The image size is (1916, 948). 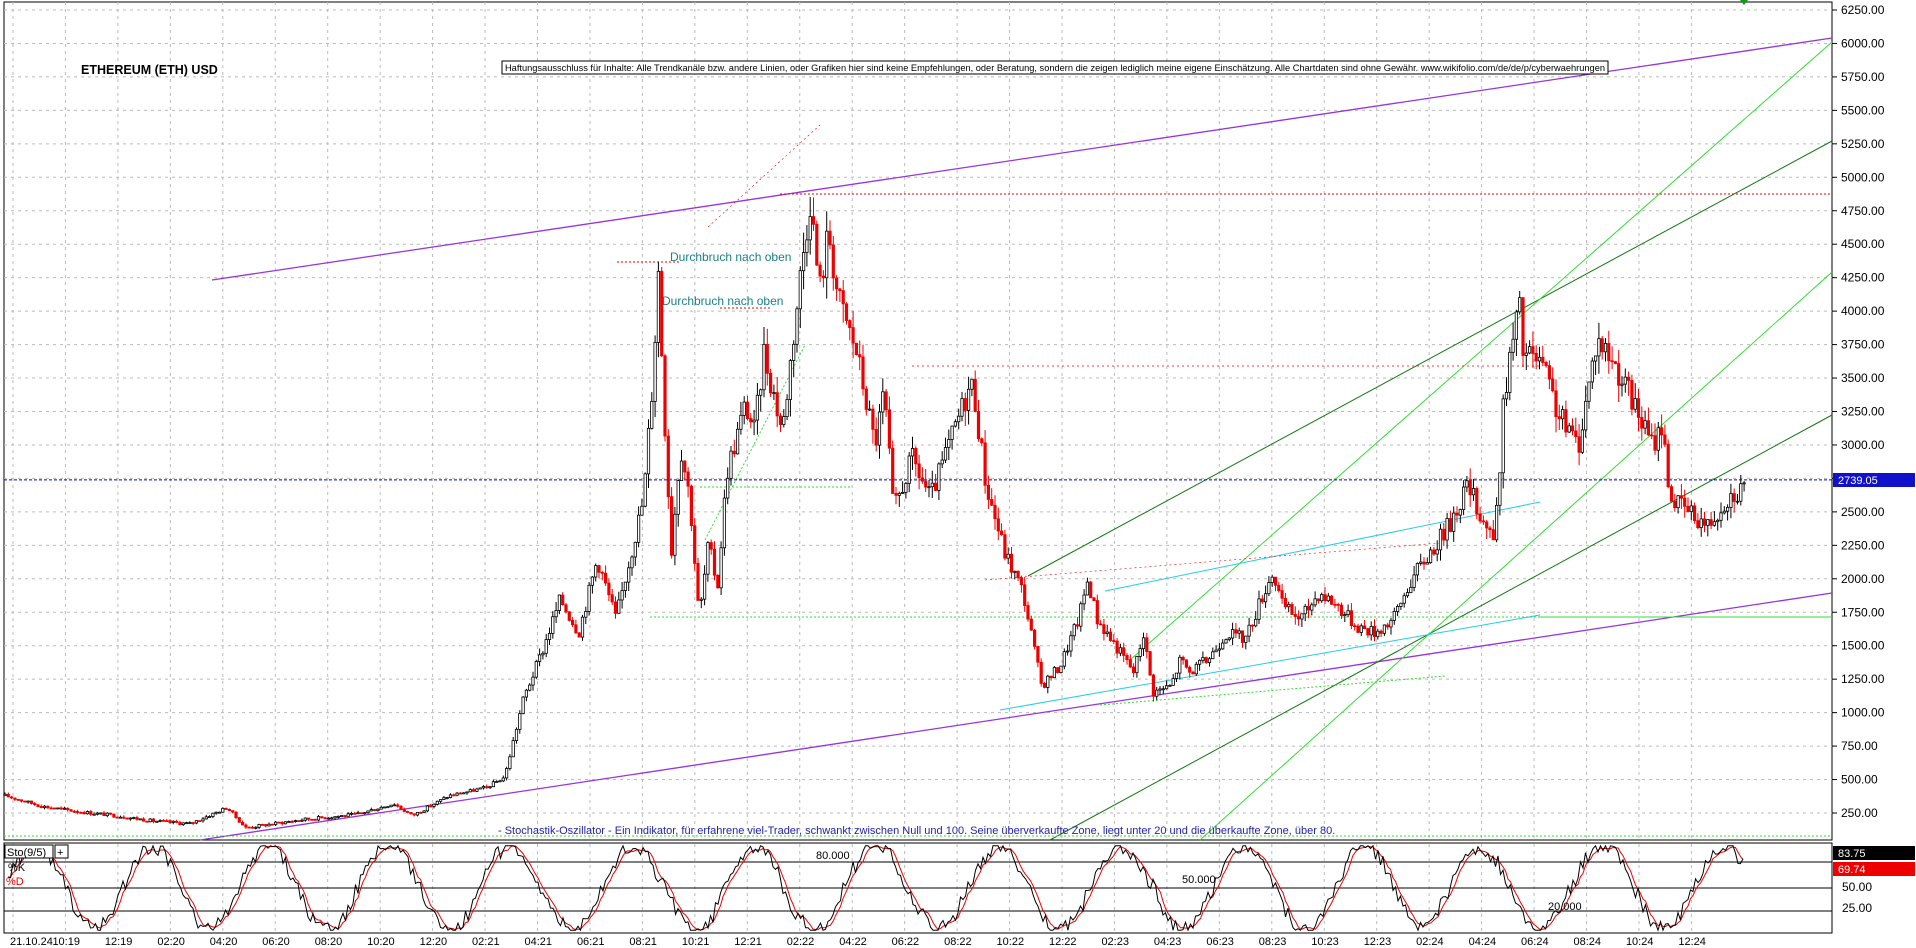 What do you see at coordinates (643, 942) in the screenshot?
I see `x-tick-label: 08:21` at bounding box center [643, 942].